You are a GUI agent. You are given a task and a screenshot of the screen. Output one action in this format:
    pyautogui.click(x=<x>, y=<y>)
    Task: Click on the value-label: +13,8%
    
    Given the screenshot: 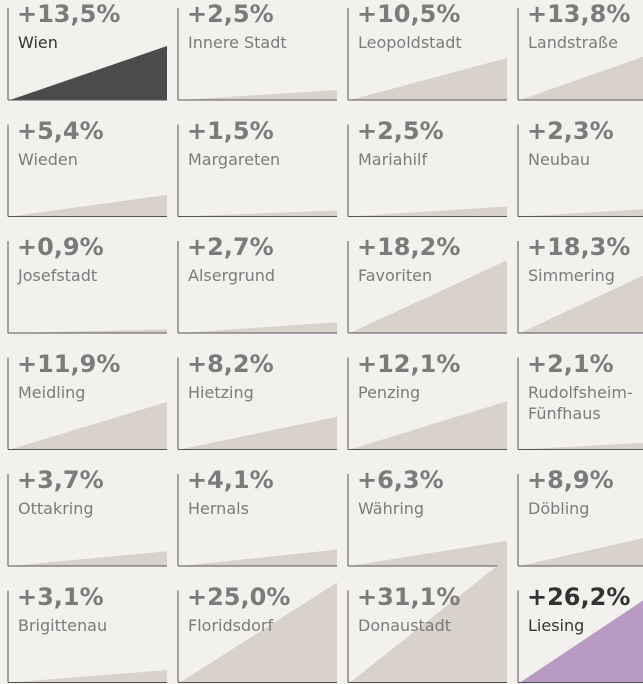 What is the action you would take?
    pyautogui.click(x=579, y=14)
    